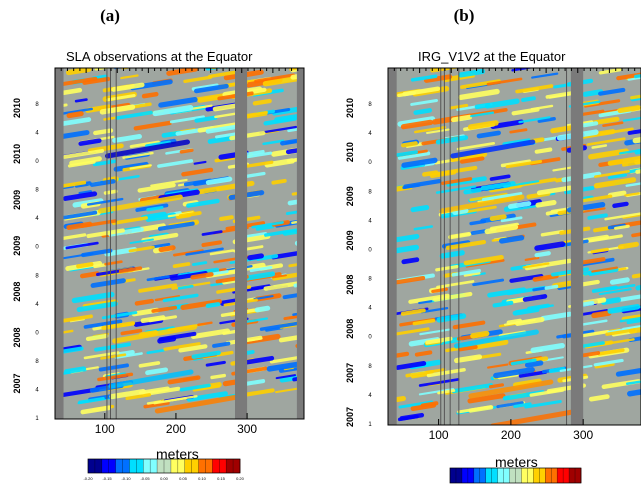 The height and width of the screenshot is (485, 641). Describe the element at coordinates (140, 204) in the screenshot. I see `strong-anomaly` at that location.